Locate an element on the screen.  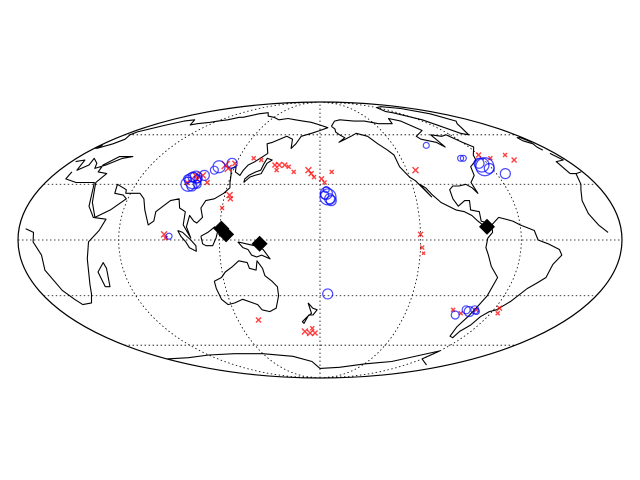
greenland-coast is located at coordinates (423, 121).